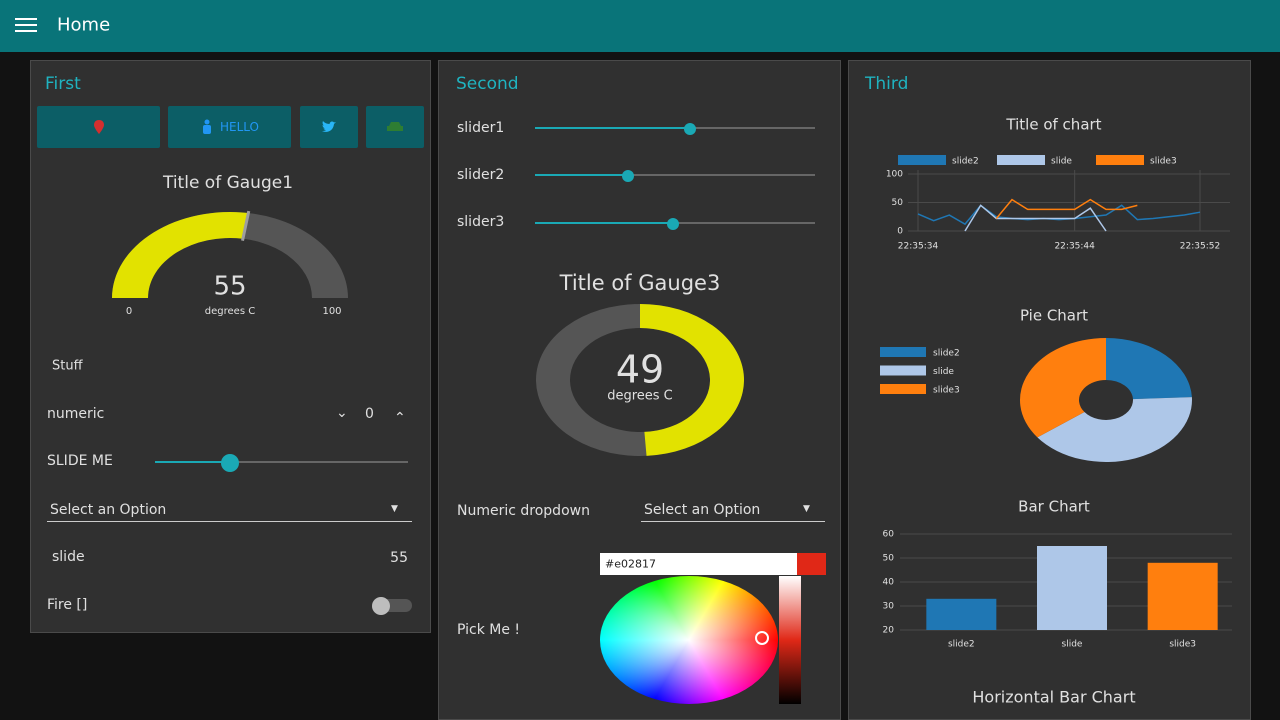 The height and width of the screenshot is (720, 1280). What do you see at coordinates (588, 380) in the screenshot?
I see `donut-track` at bounding box center [588, 380].